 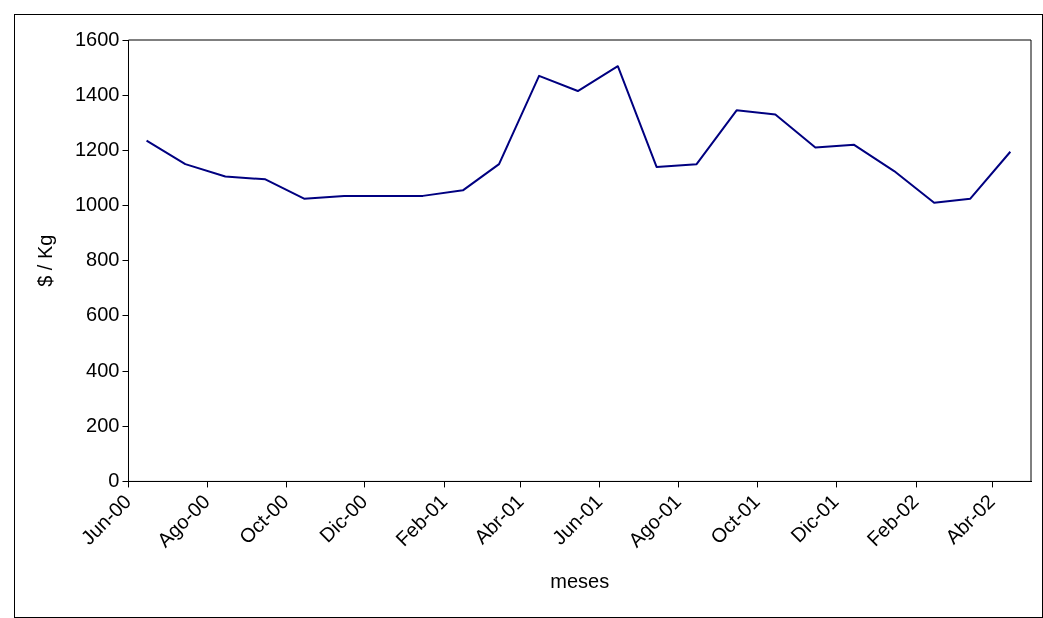 What do you see at coordinates (103, 369) in the screenshot?
I see `y-tick-label: 400` at bounding box center [103, 369].